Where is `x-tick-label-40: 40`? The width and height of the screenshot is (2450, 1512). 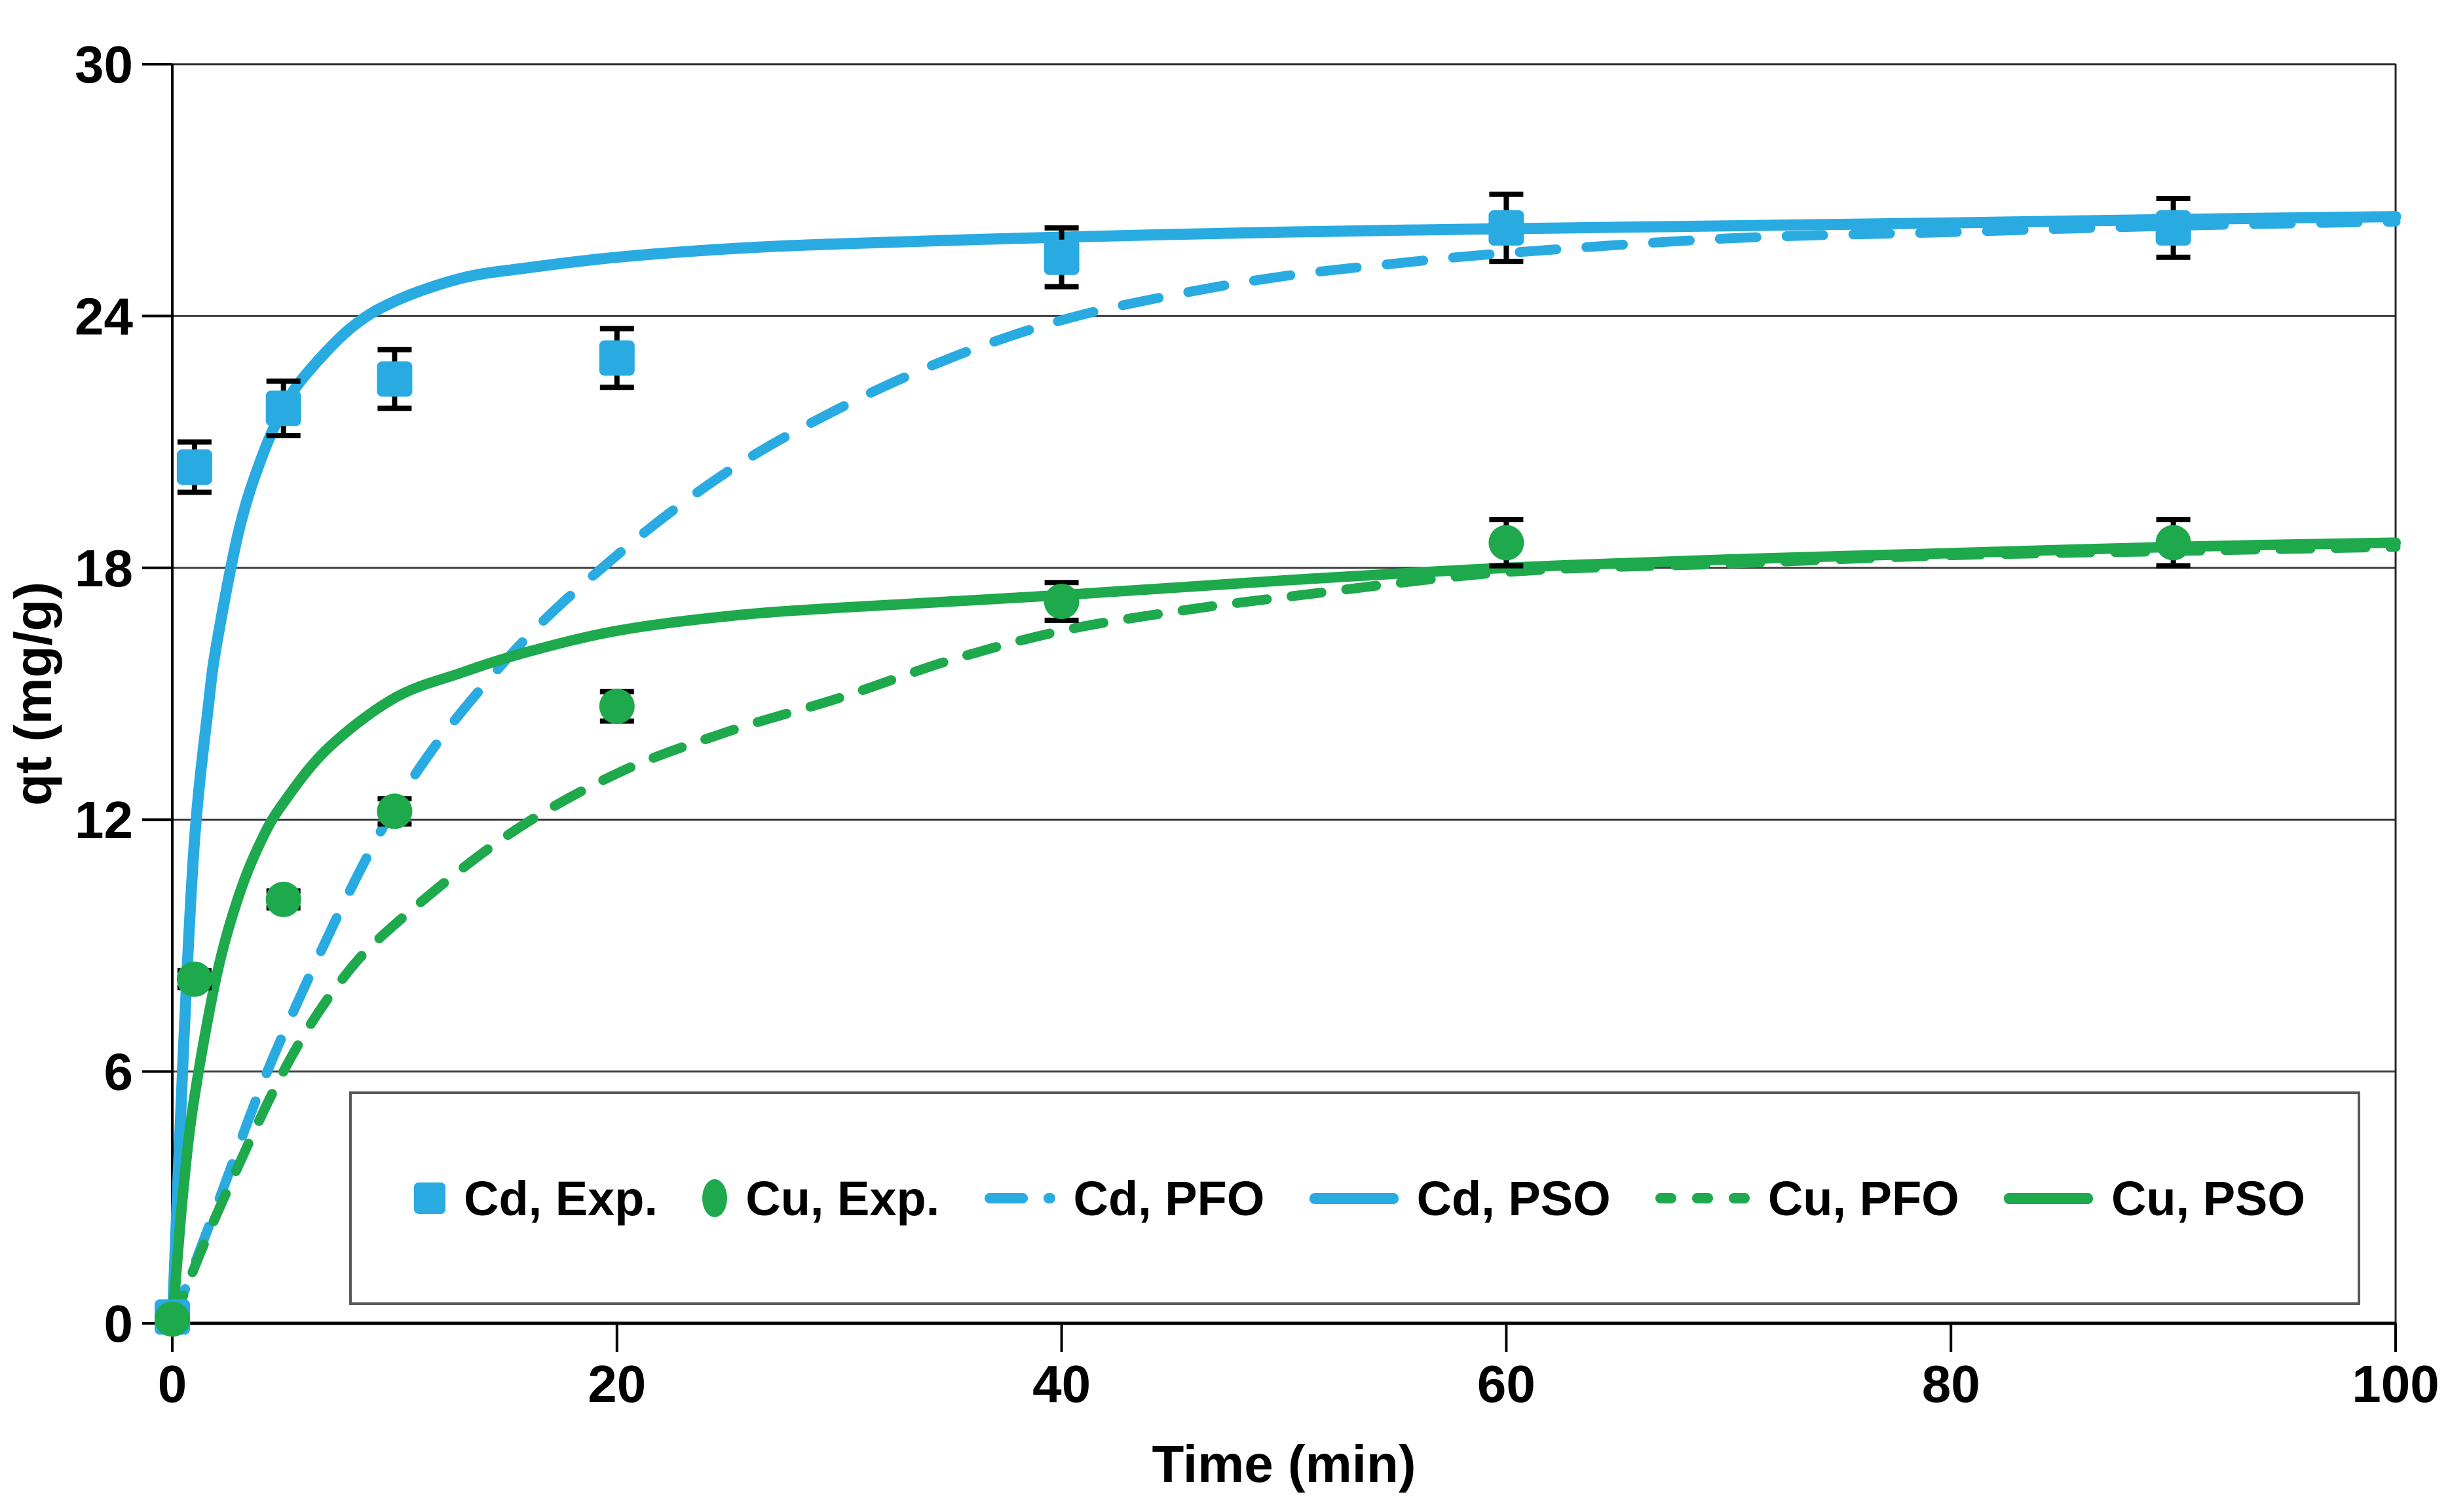
x-tick-label-40: 40 is located at coordinates (1061, 1384).